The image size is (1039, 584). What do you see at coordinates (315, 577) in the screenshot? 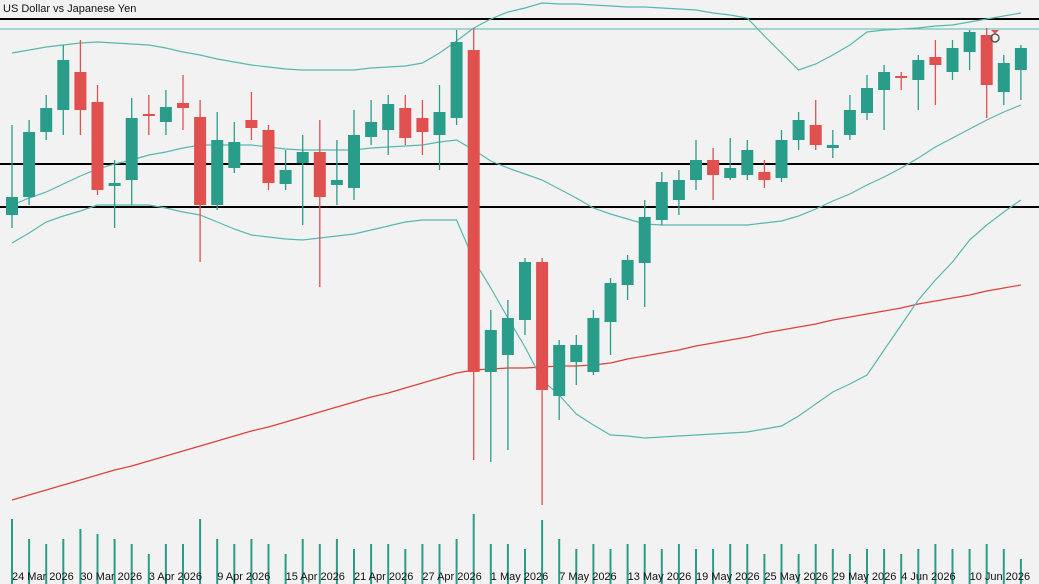
I see `x-tick-label: 15 Apr 2026` at bounding box center [315, 577].